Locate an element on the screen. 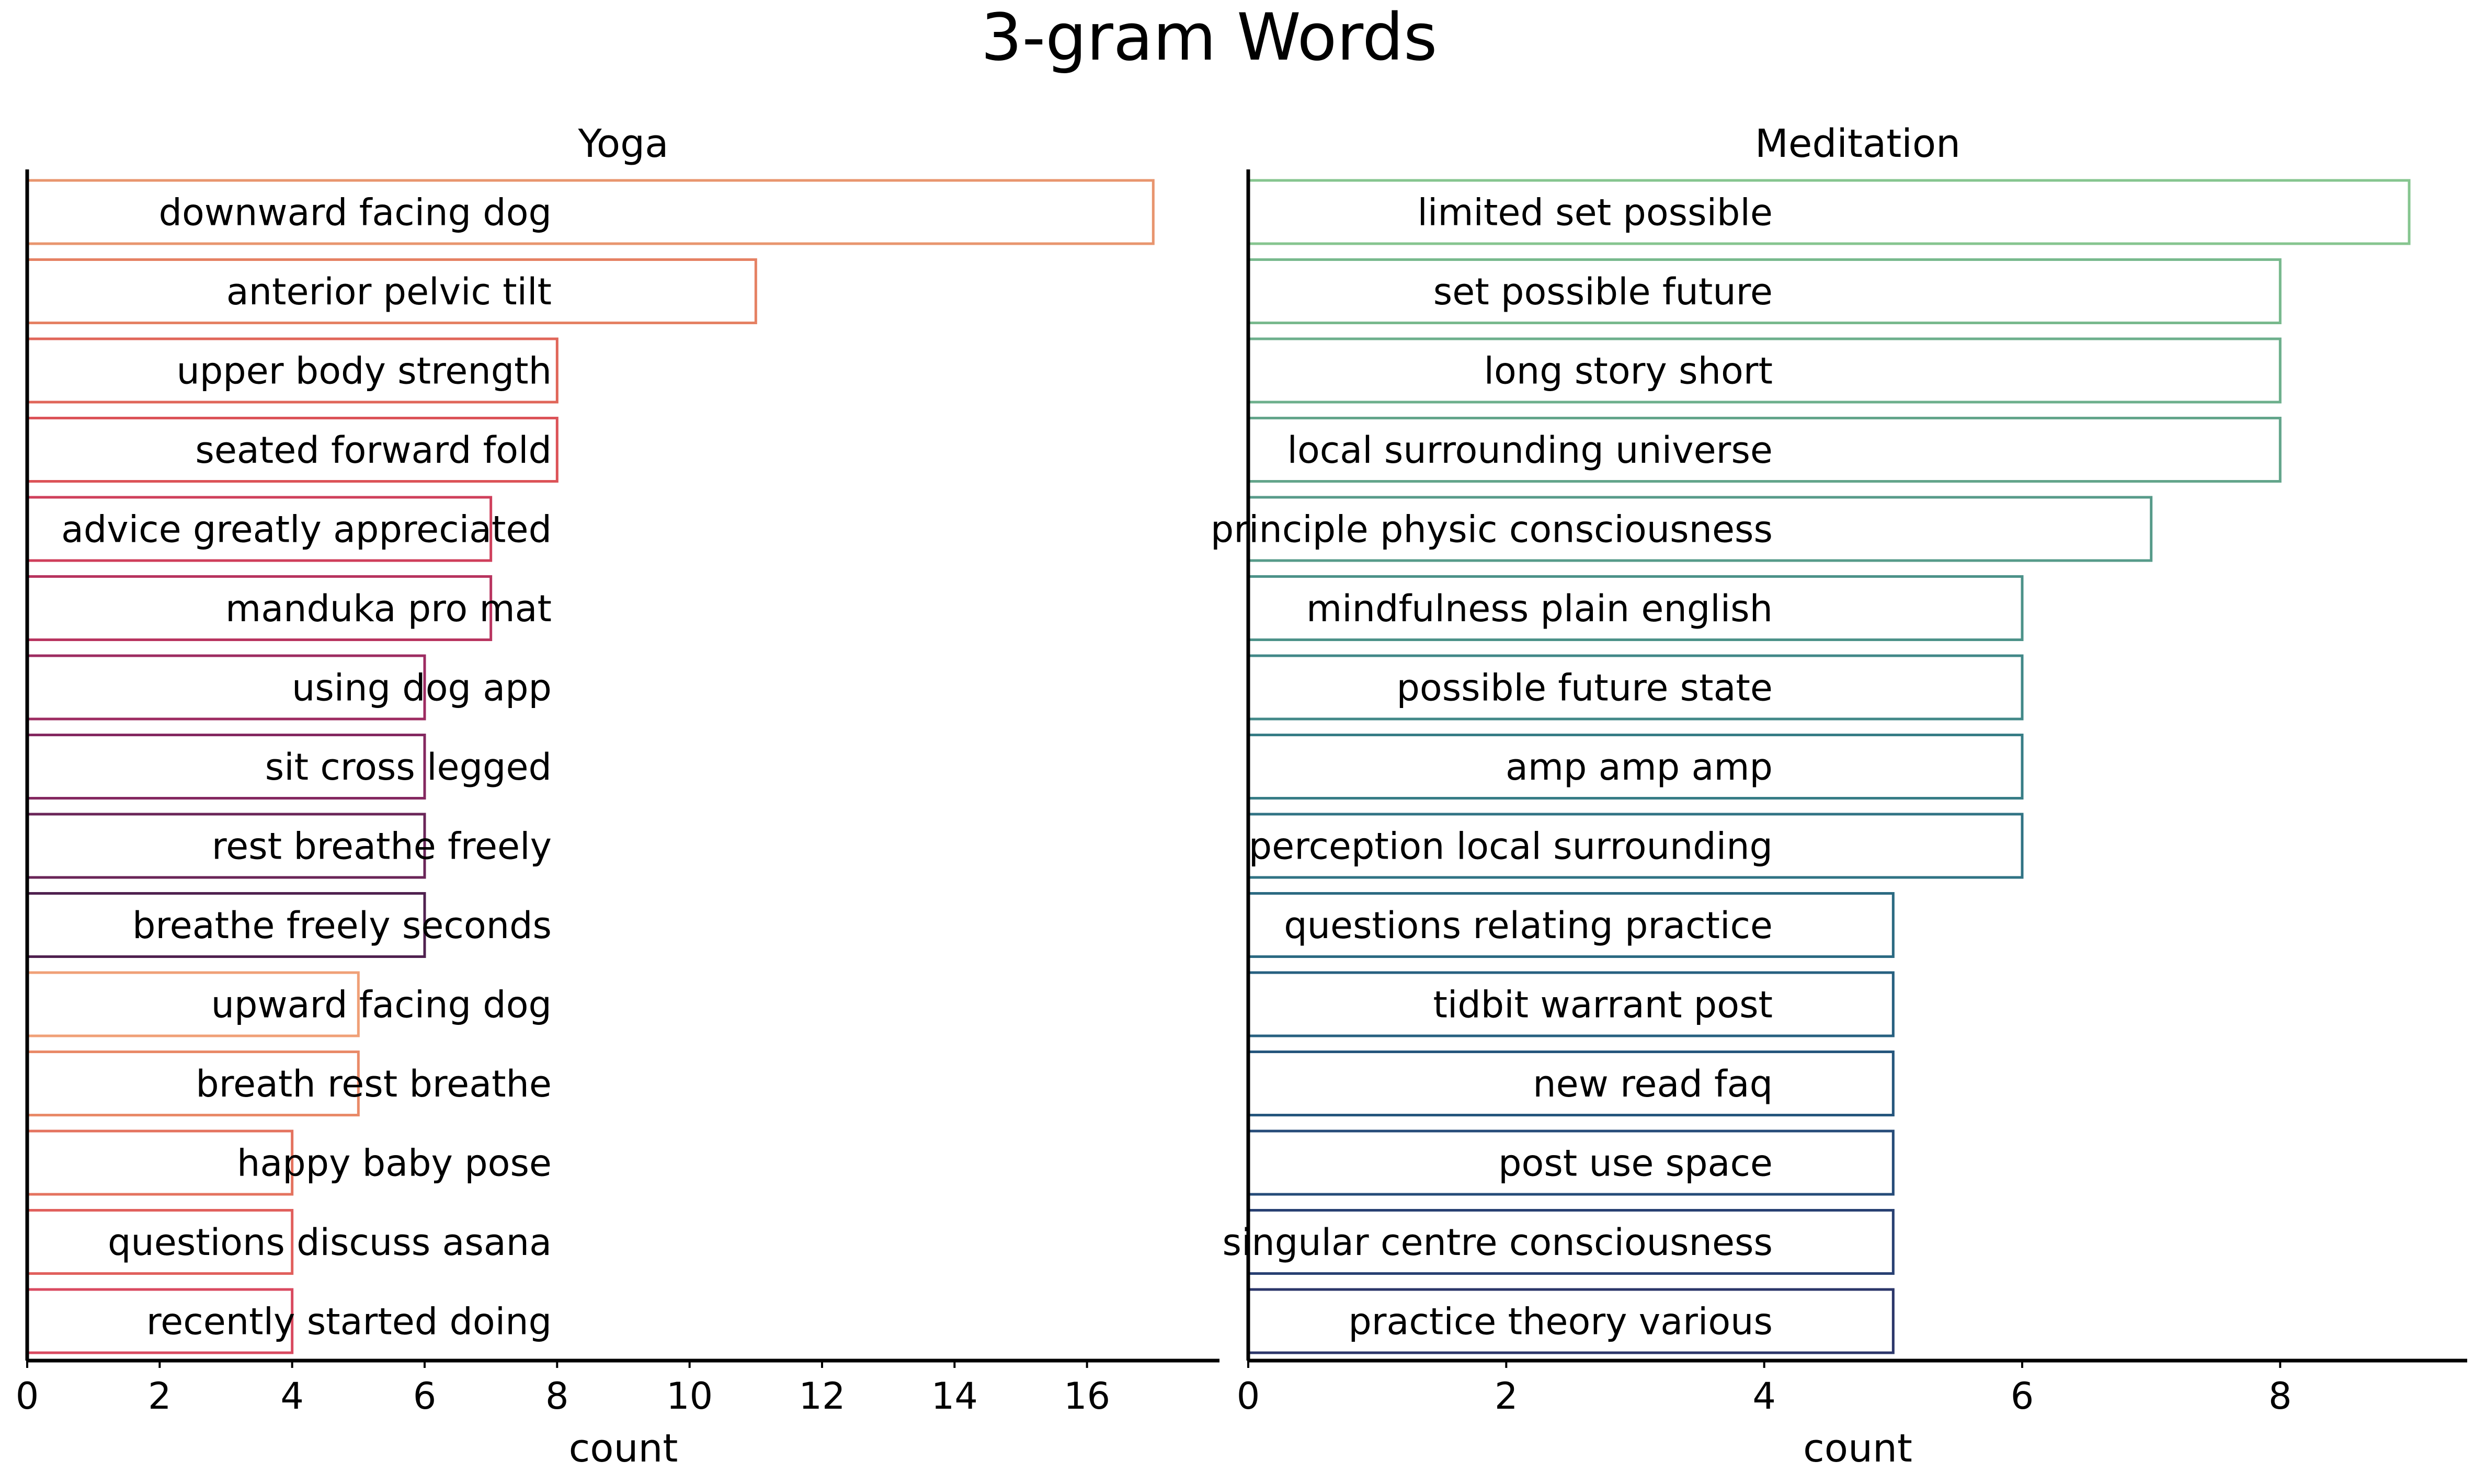 This screenshot has height=1484, width=2474. yoga-bar-label: questions discuss asana is located at coordinates (330, 1242).